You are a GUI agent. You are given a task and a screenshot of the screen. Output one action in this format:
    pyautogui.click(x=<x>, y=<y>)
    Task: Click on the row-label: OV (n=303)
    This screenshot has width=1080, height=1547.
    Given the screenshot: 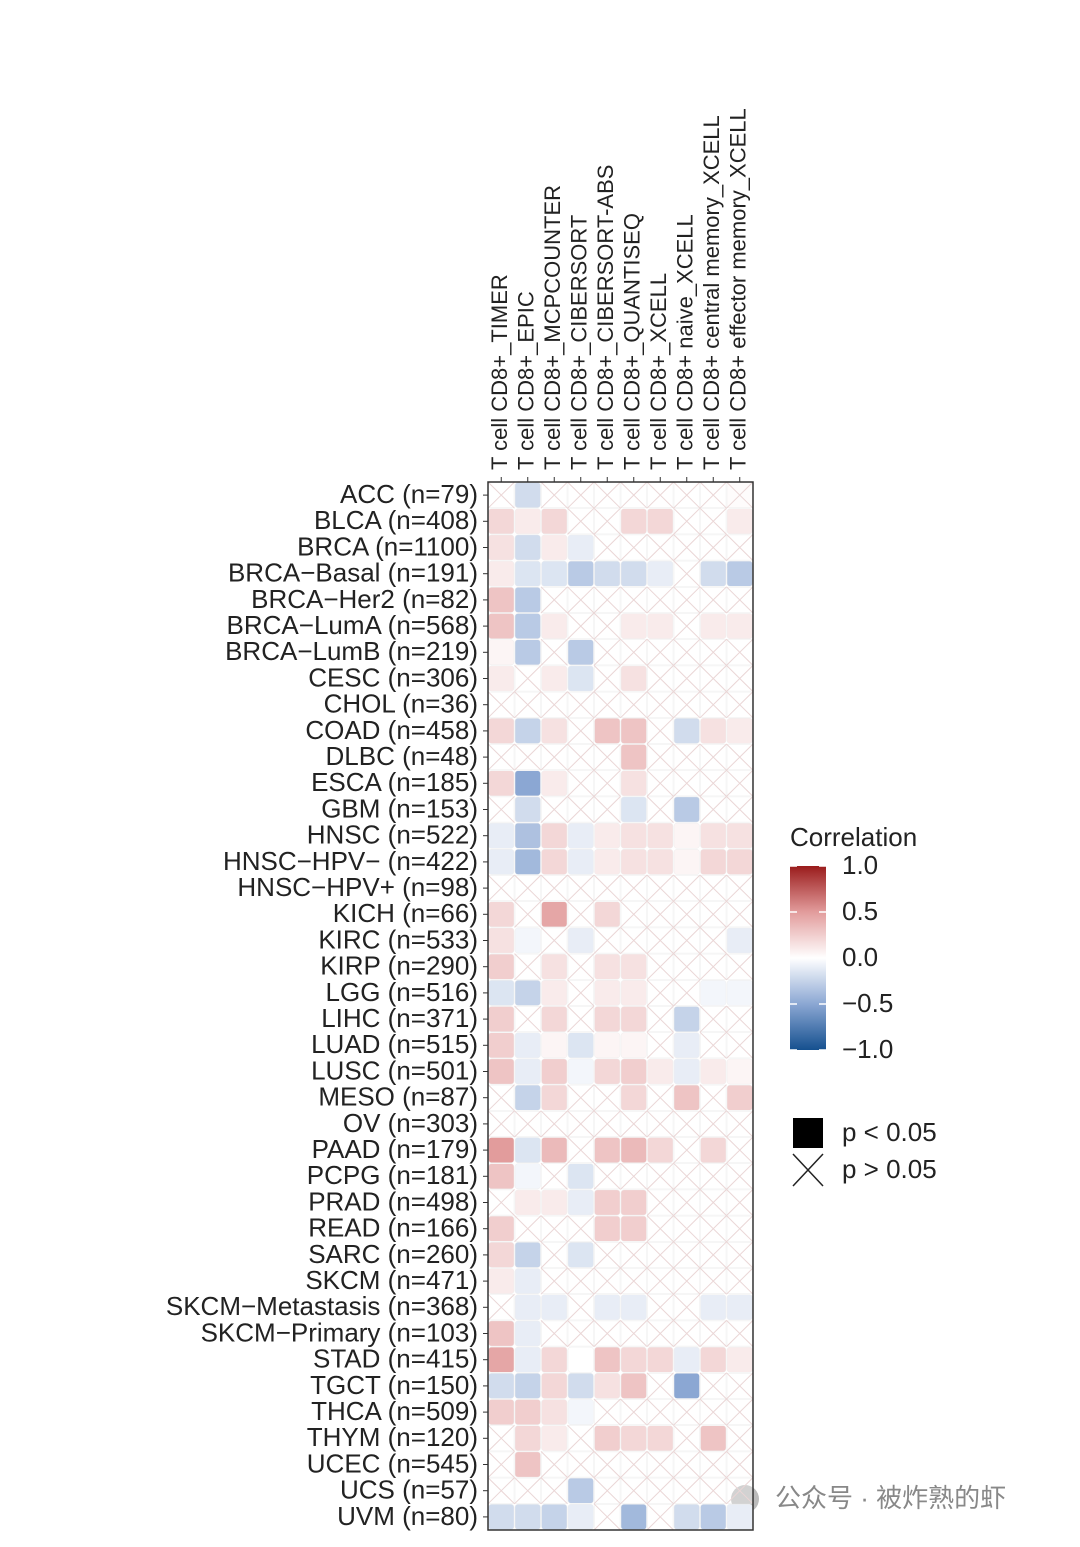 What is the action you would take?
    pyautogui.click(x=410, y=1123)
    